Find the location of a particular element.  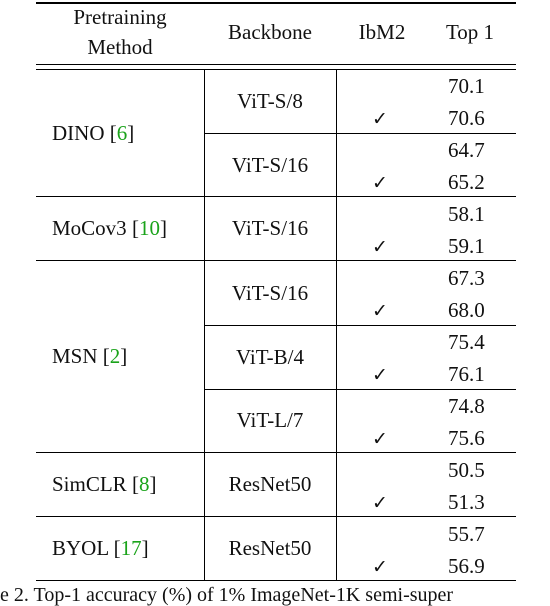

top1-value: 75.4 is located at coordinates (466, 342).